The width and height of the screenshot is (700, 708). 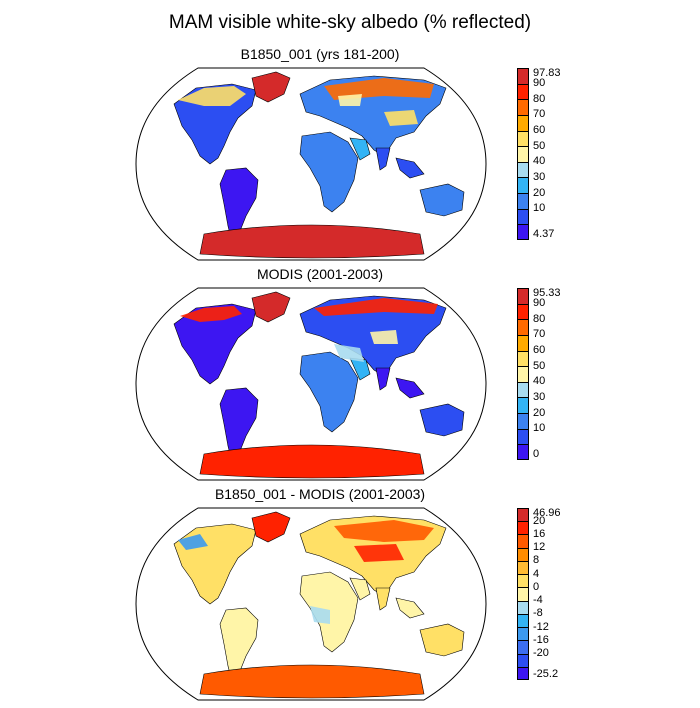 I want to click on colorbar: 95.33 90 80 70 60 50 40 30 20 10 0, so click(x=547, y=388).